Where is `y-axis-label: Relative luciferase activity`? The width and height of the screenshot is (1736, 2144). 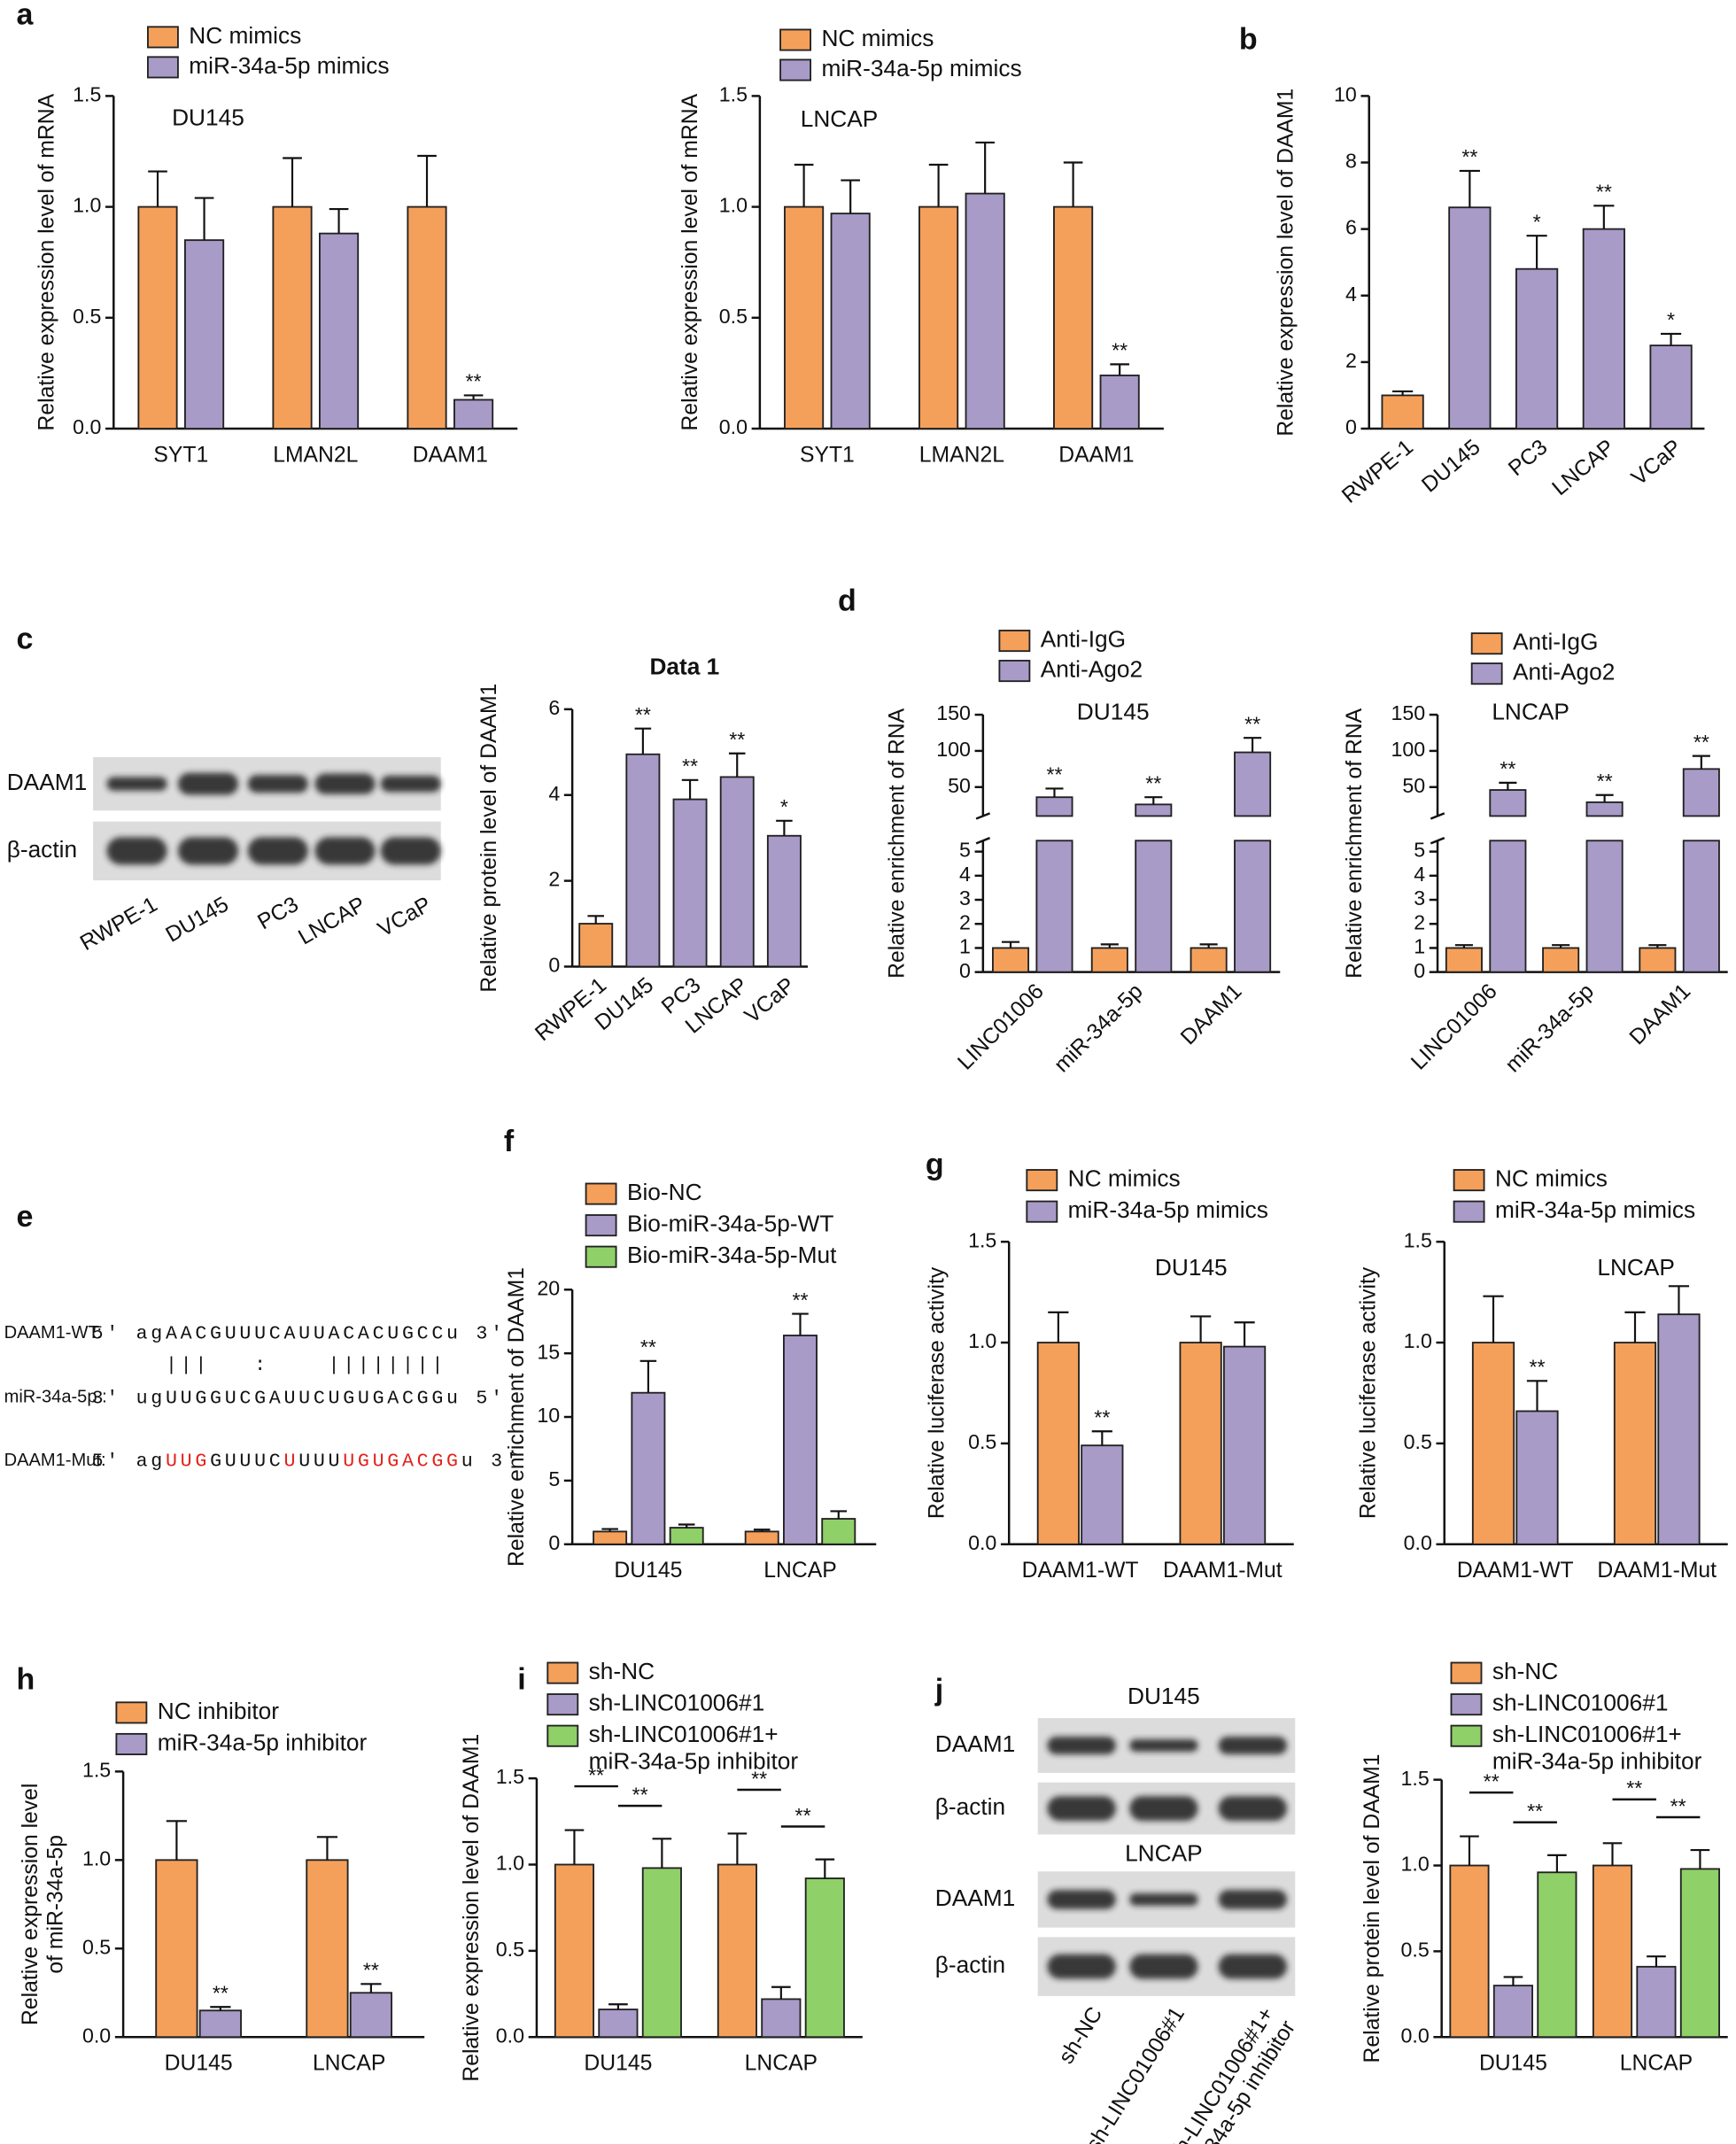 y-axis-label: Relative luciferase activity is located at coordinates (937, 1392).